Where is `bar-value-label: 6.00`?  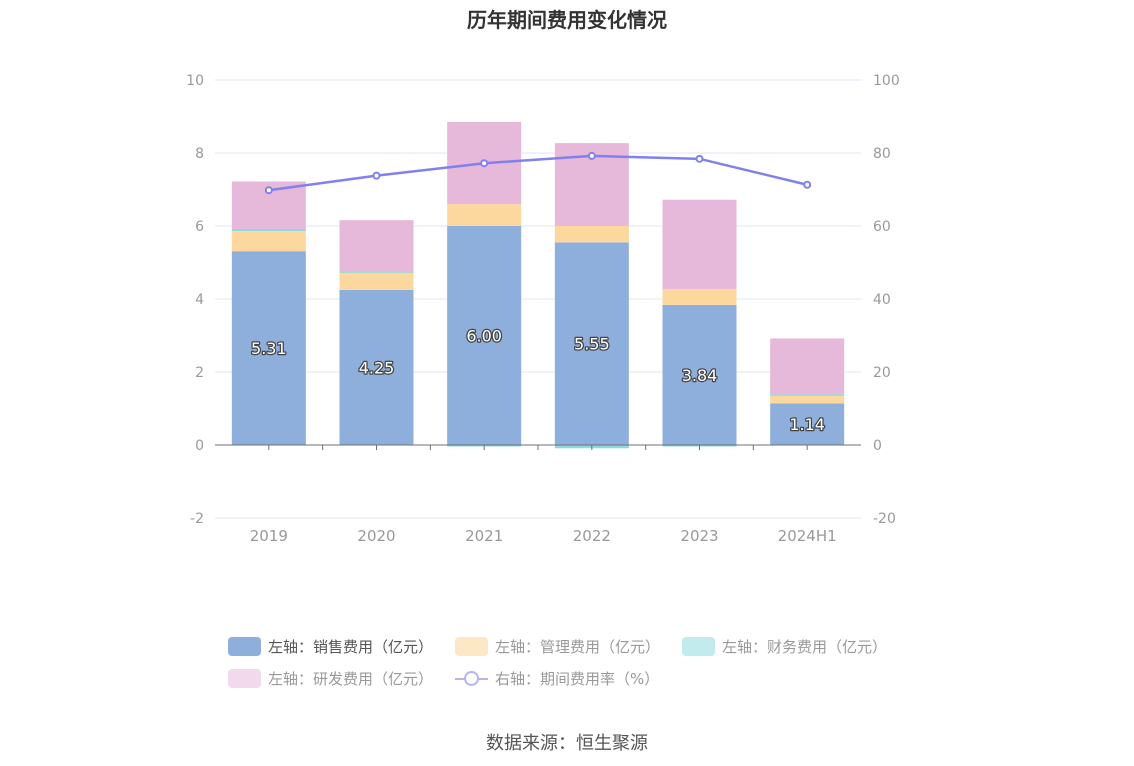 bar-value-label: 6.00 is located at coordinates (484, 336).